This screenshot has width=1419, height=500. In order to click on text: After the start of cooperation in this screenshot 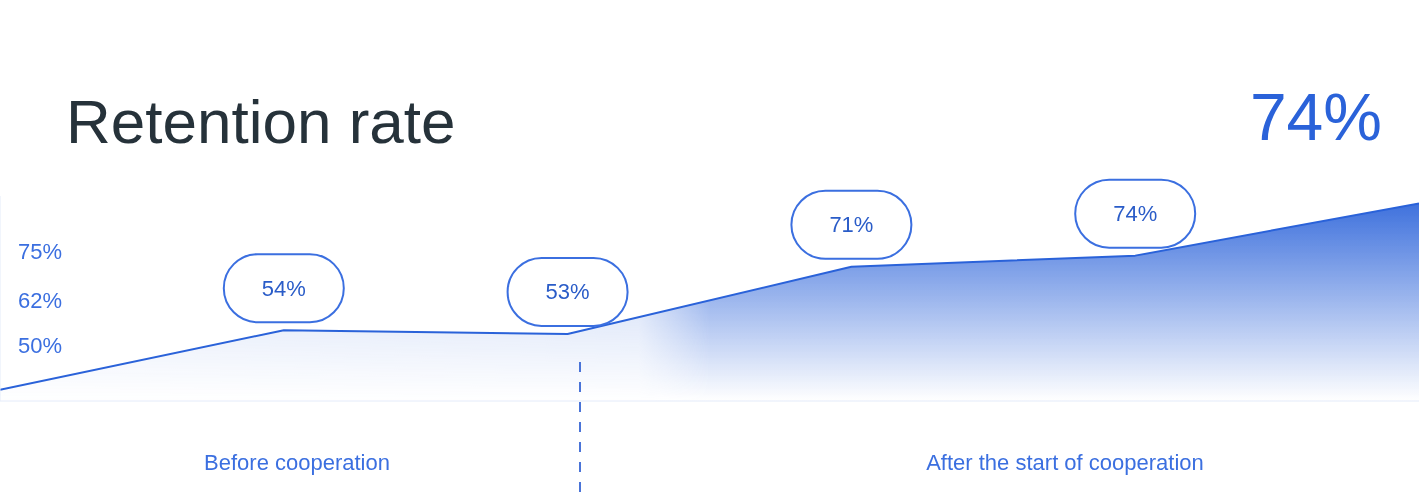, I will do `click(1065, 462)`.